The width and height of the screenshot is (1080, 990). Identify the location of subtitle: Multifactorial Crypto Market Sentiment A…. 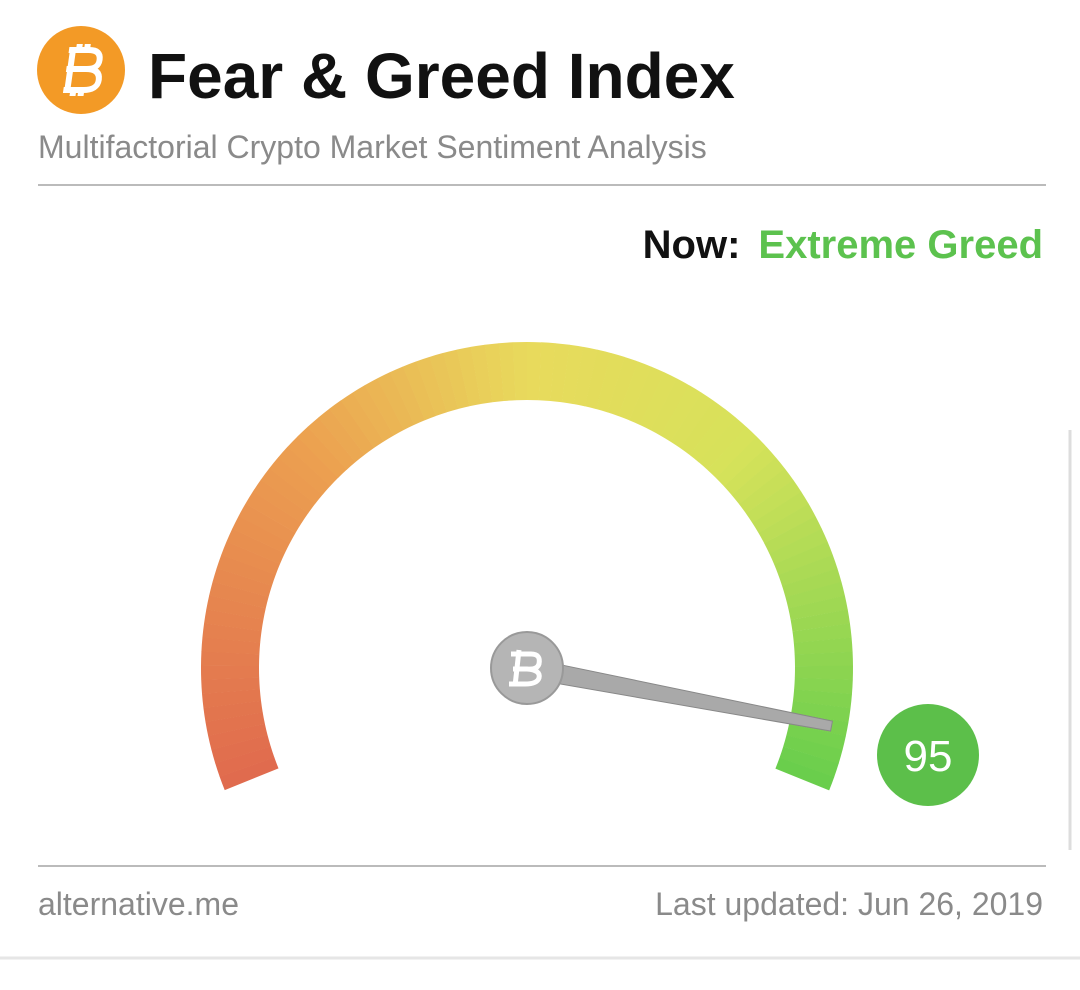
(372, 147).